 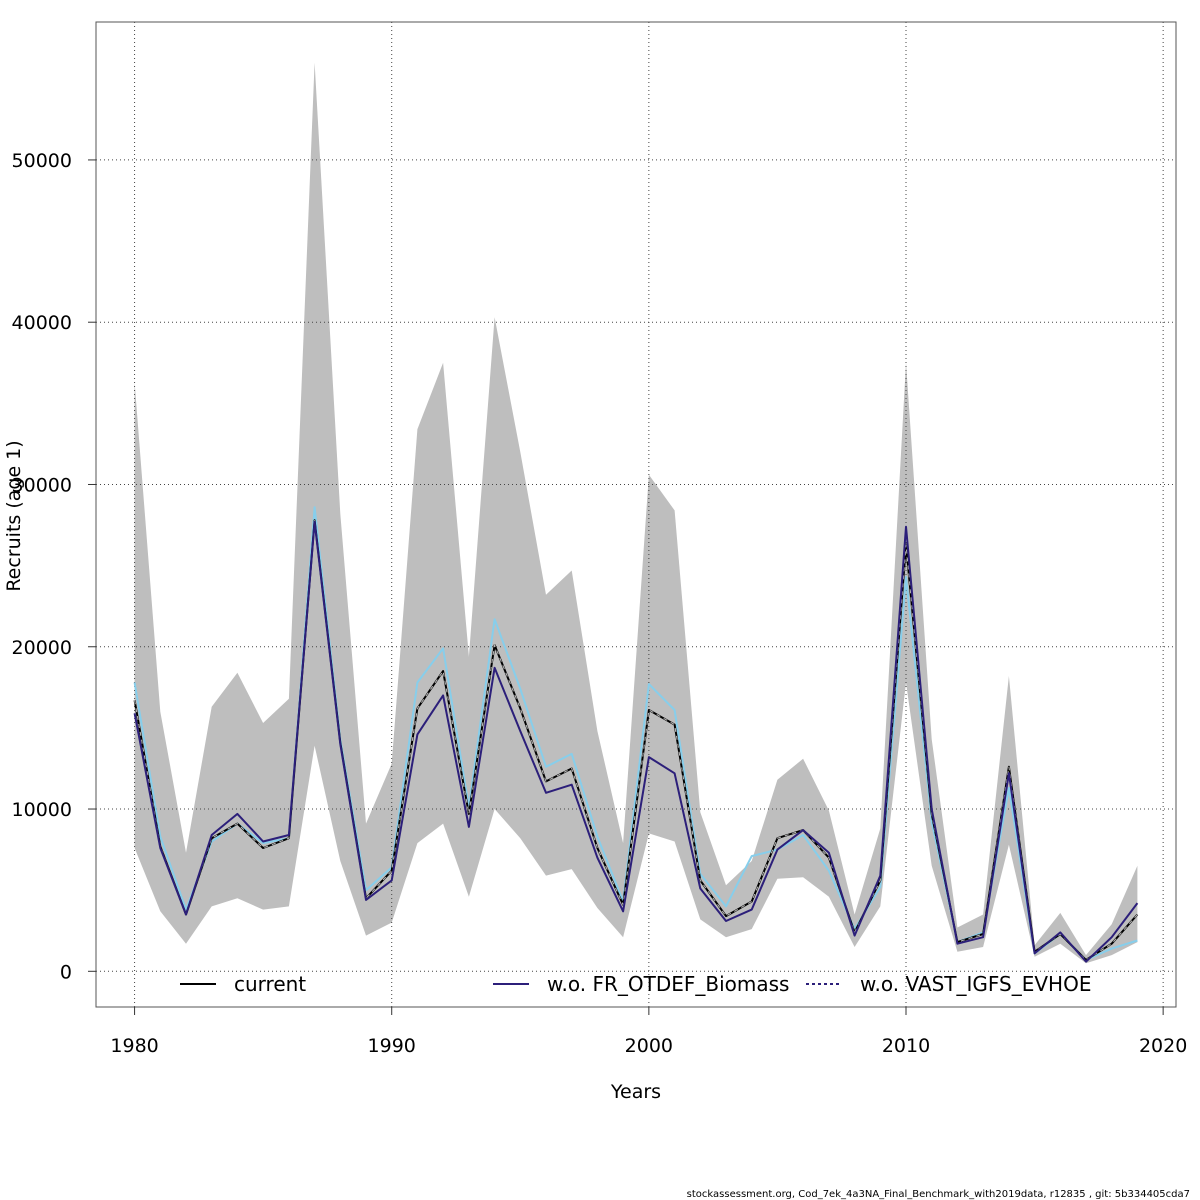 I want to click on y-axis-title: Recruits (age 1), so click(x=14, y=515).